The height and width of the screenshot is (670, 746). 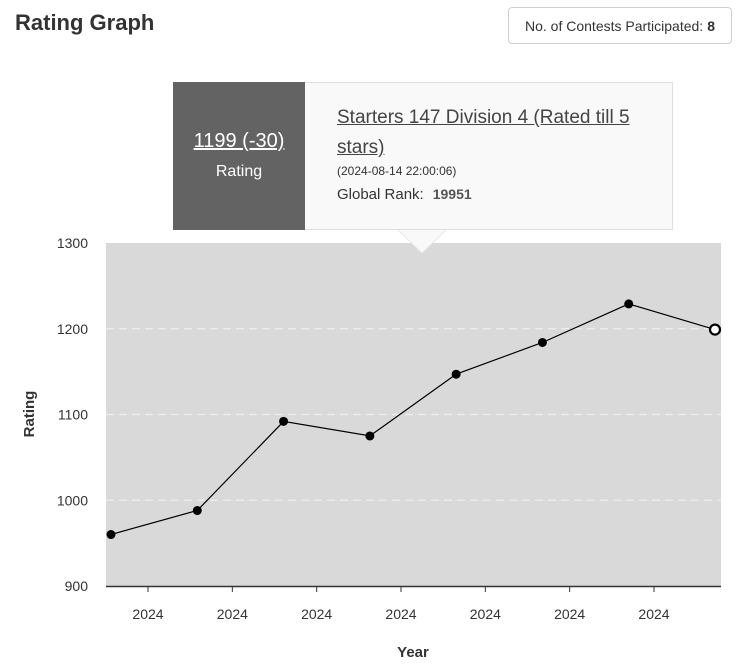 I want to click on y-axis-label: Rating, so click(x=29, y=414).